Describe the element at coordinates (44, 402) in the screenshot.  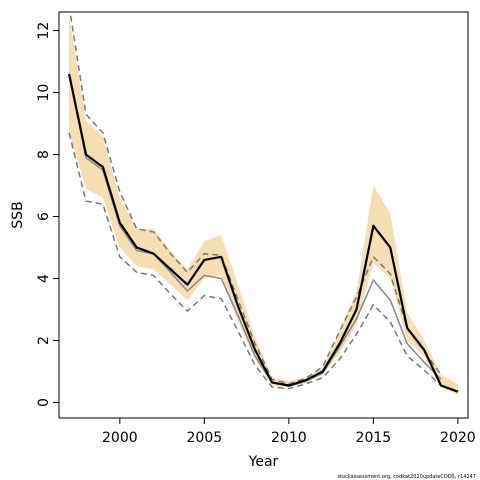
I see `y-tick-label: 0` at that location.